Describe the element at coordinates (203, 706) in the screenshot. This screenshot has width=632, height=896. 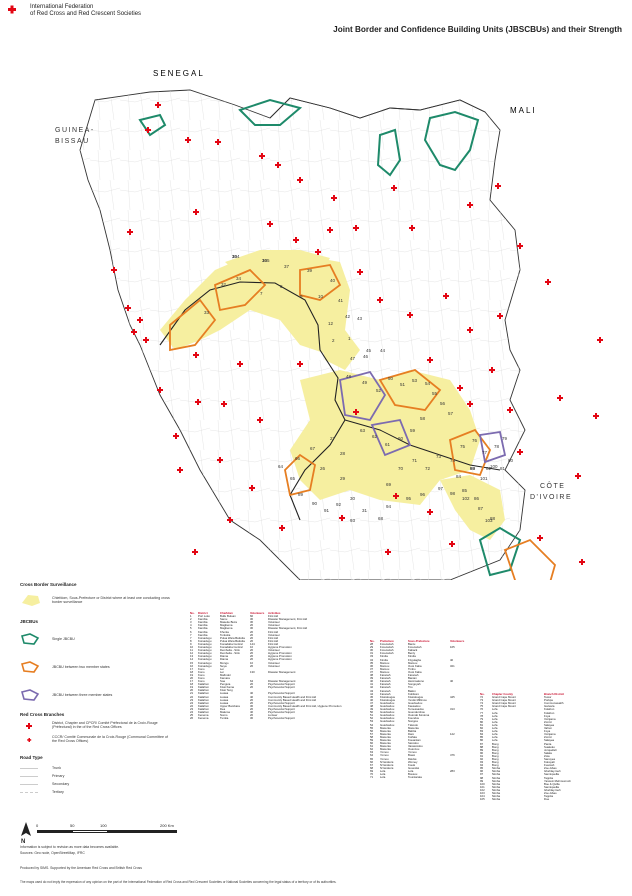
I see `table-cell: Kailahun` at that location.